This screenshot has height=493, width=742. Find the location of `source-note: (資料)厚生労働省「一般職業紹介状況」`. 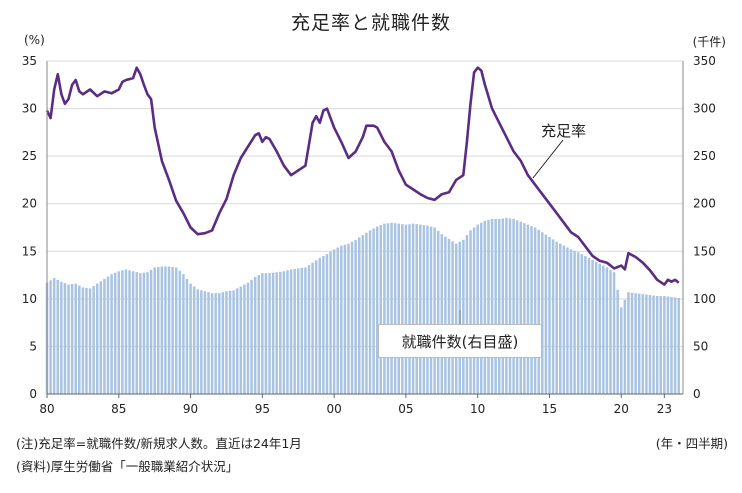

source-note: (資料)厚生労働省「一般職業紹介状況」 is located at coordinates (127, 466).